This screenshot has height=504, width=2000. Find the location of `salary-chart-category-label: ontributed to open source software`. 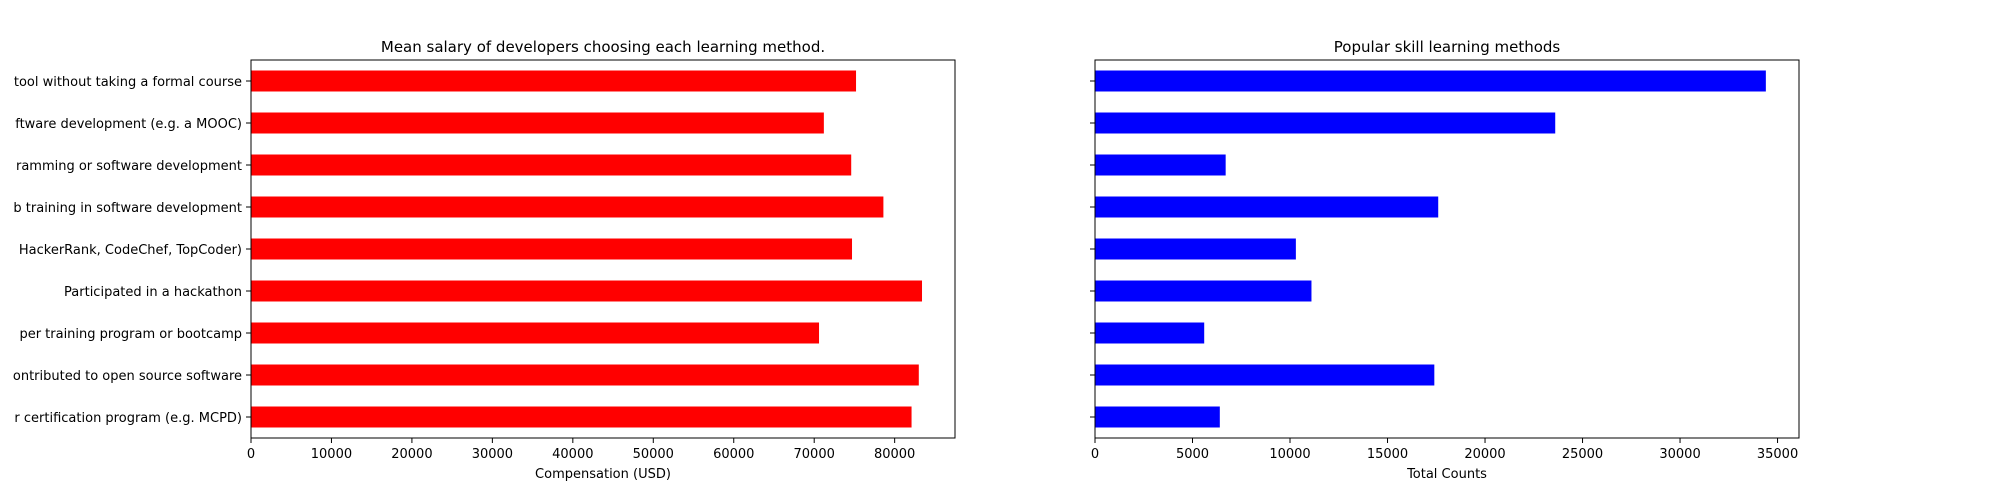

salary-chart-category-label: ontributed to open source software is located at coordinates (127, 376).